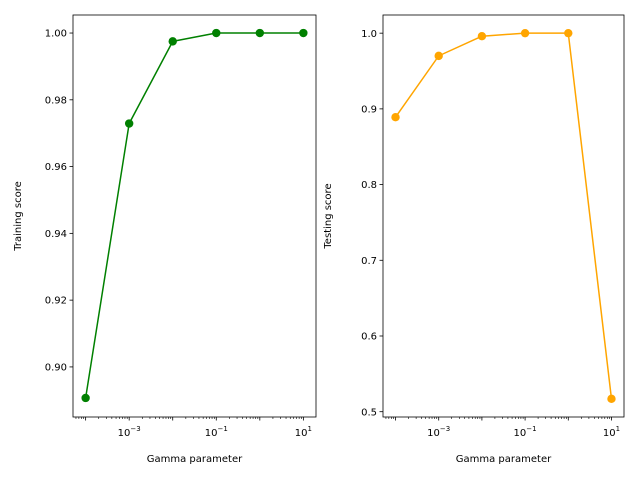  Describe the element at coordinates (328, 216) in the screenshot. I see `y-axis-label: Testing score` at that location.